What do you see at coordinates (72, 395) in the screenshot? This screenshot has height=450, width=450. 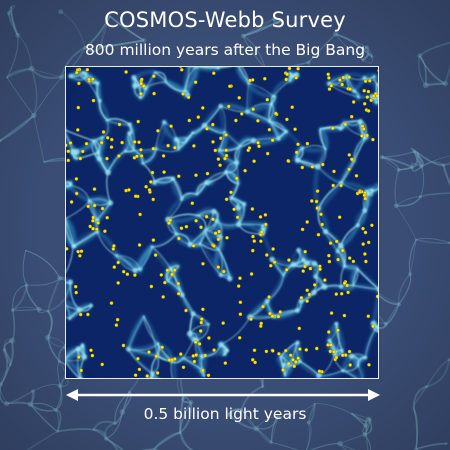 I see `scale-bar-left-arrowhead-icon` at bounding box center [72, 395].